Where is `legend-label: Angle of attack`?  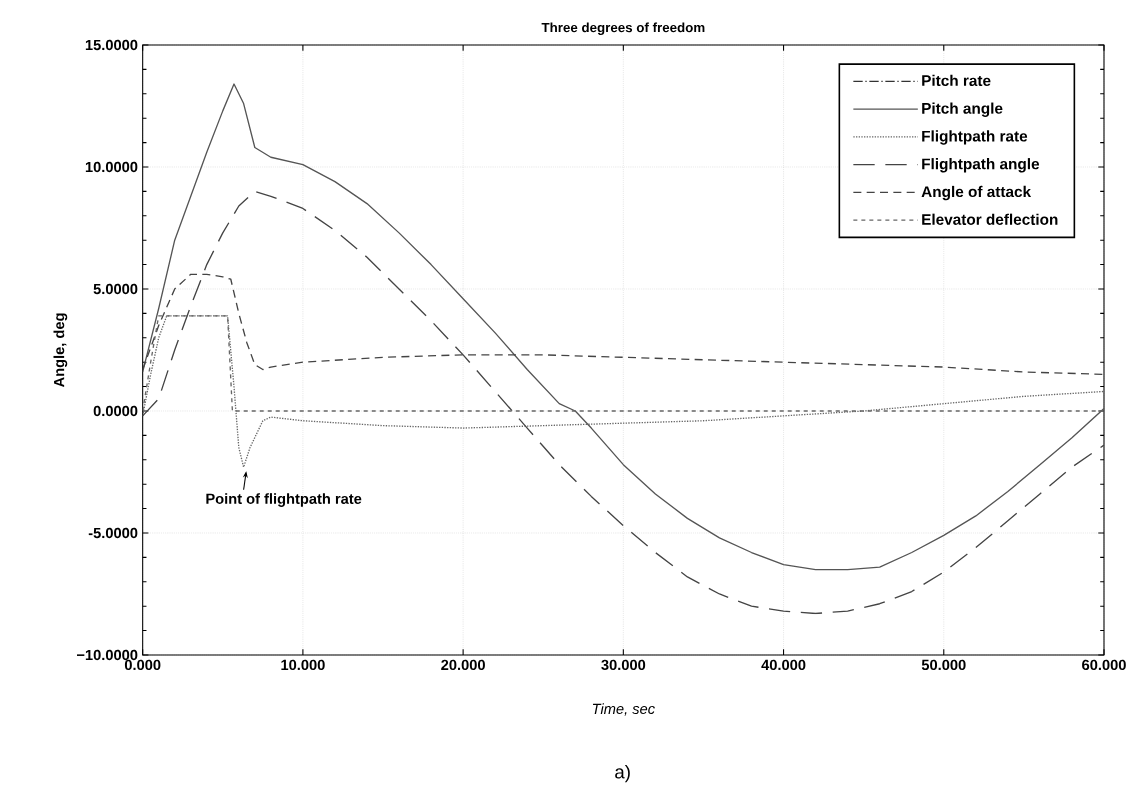 legend-label: Angle of attack is located at coordinates (976, 193).